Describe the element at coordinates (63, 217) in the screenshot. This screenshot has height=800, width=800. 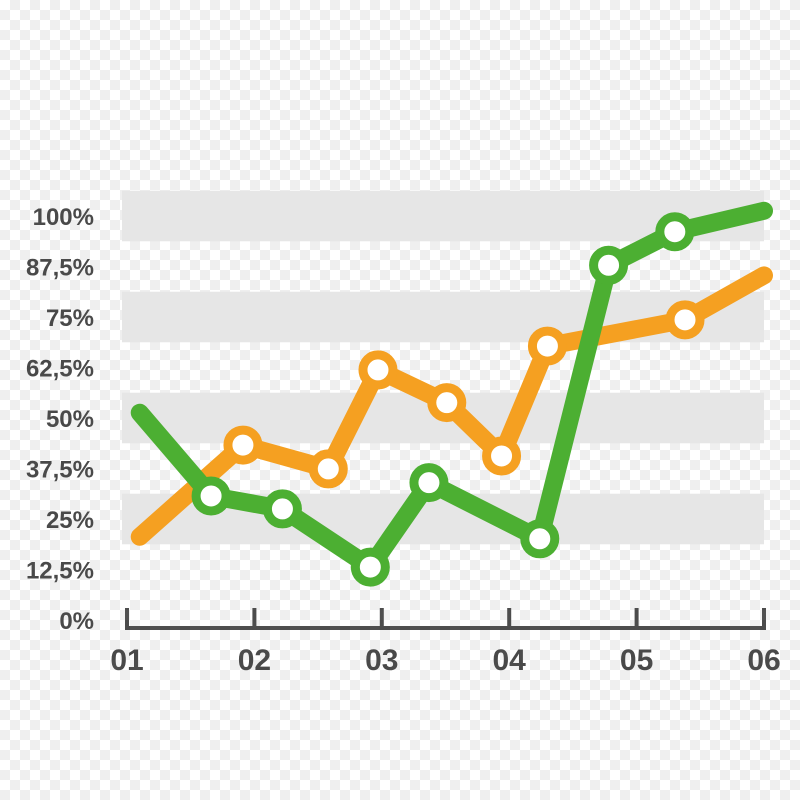
I see `y-tick-label: 100%` at that location.